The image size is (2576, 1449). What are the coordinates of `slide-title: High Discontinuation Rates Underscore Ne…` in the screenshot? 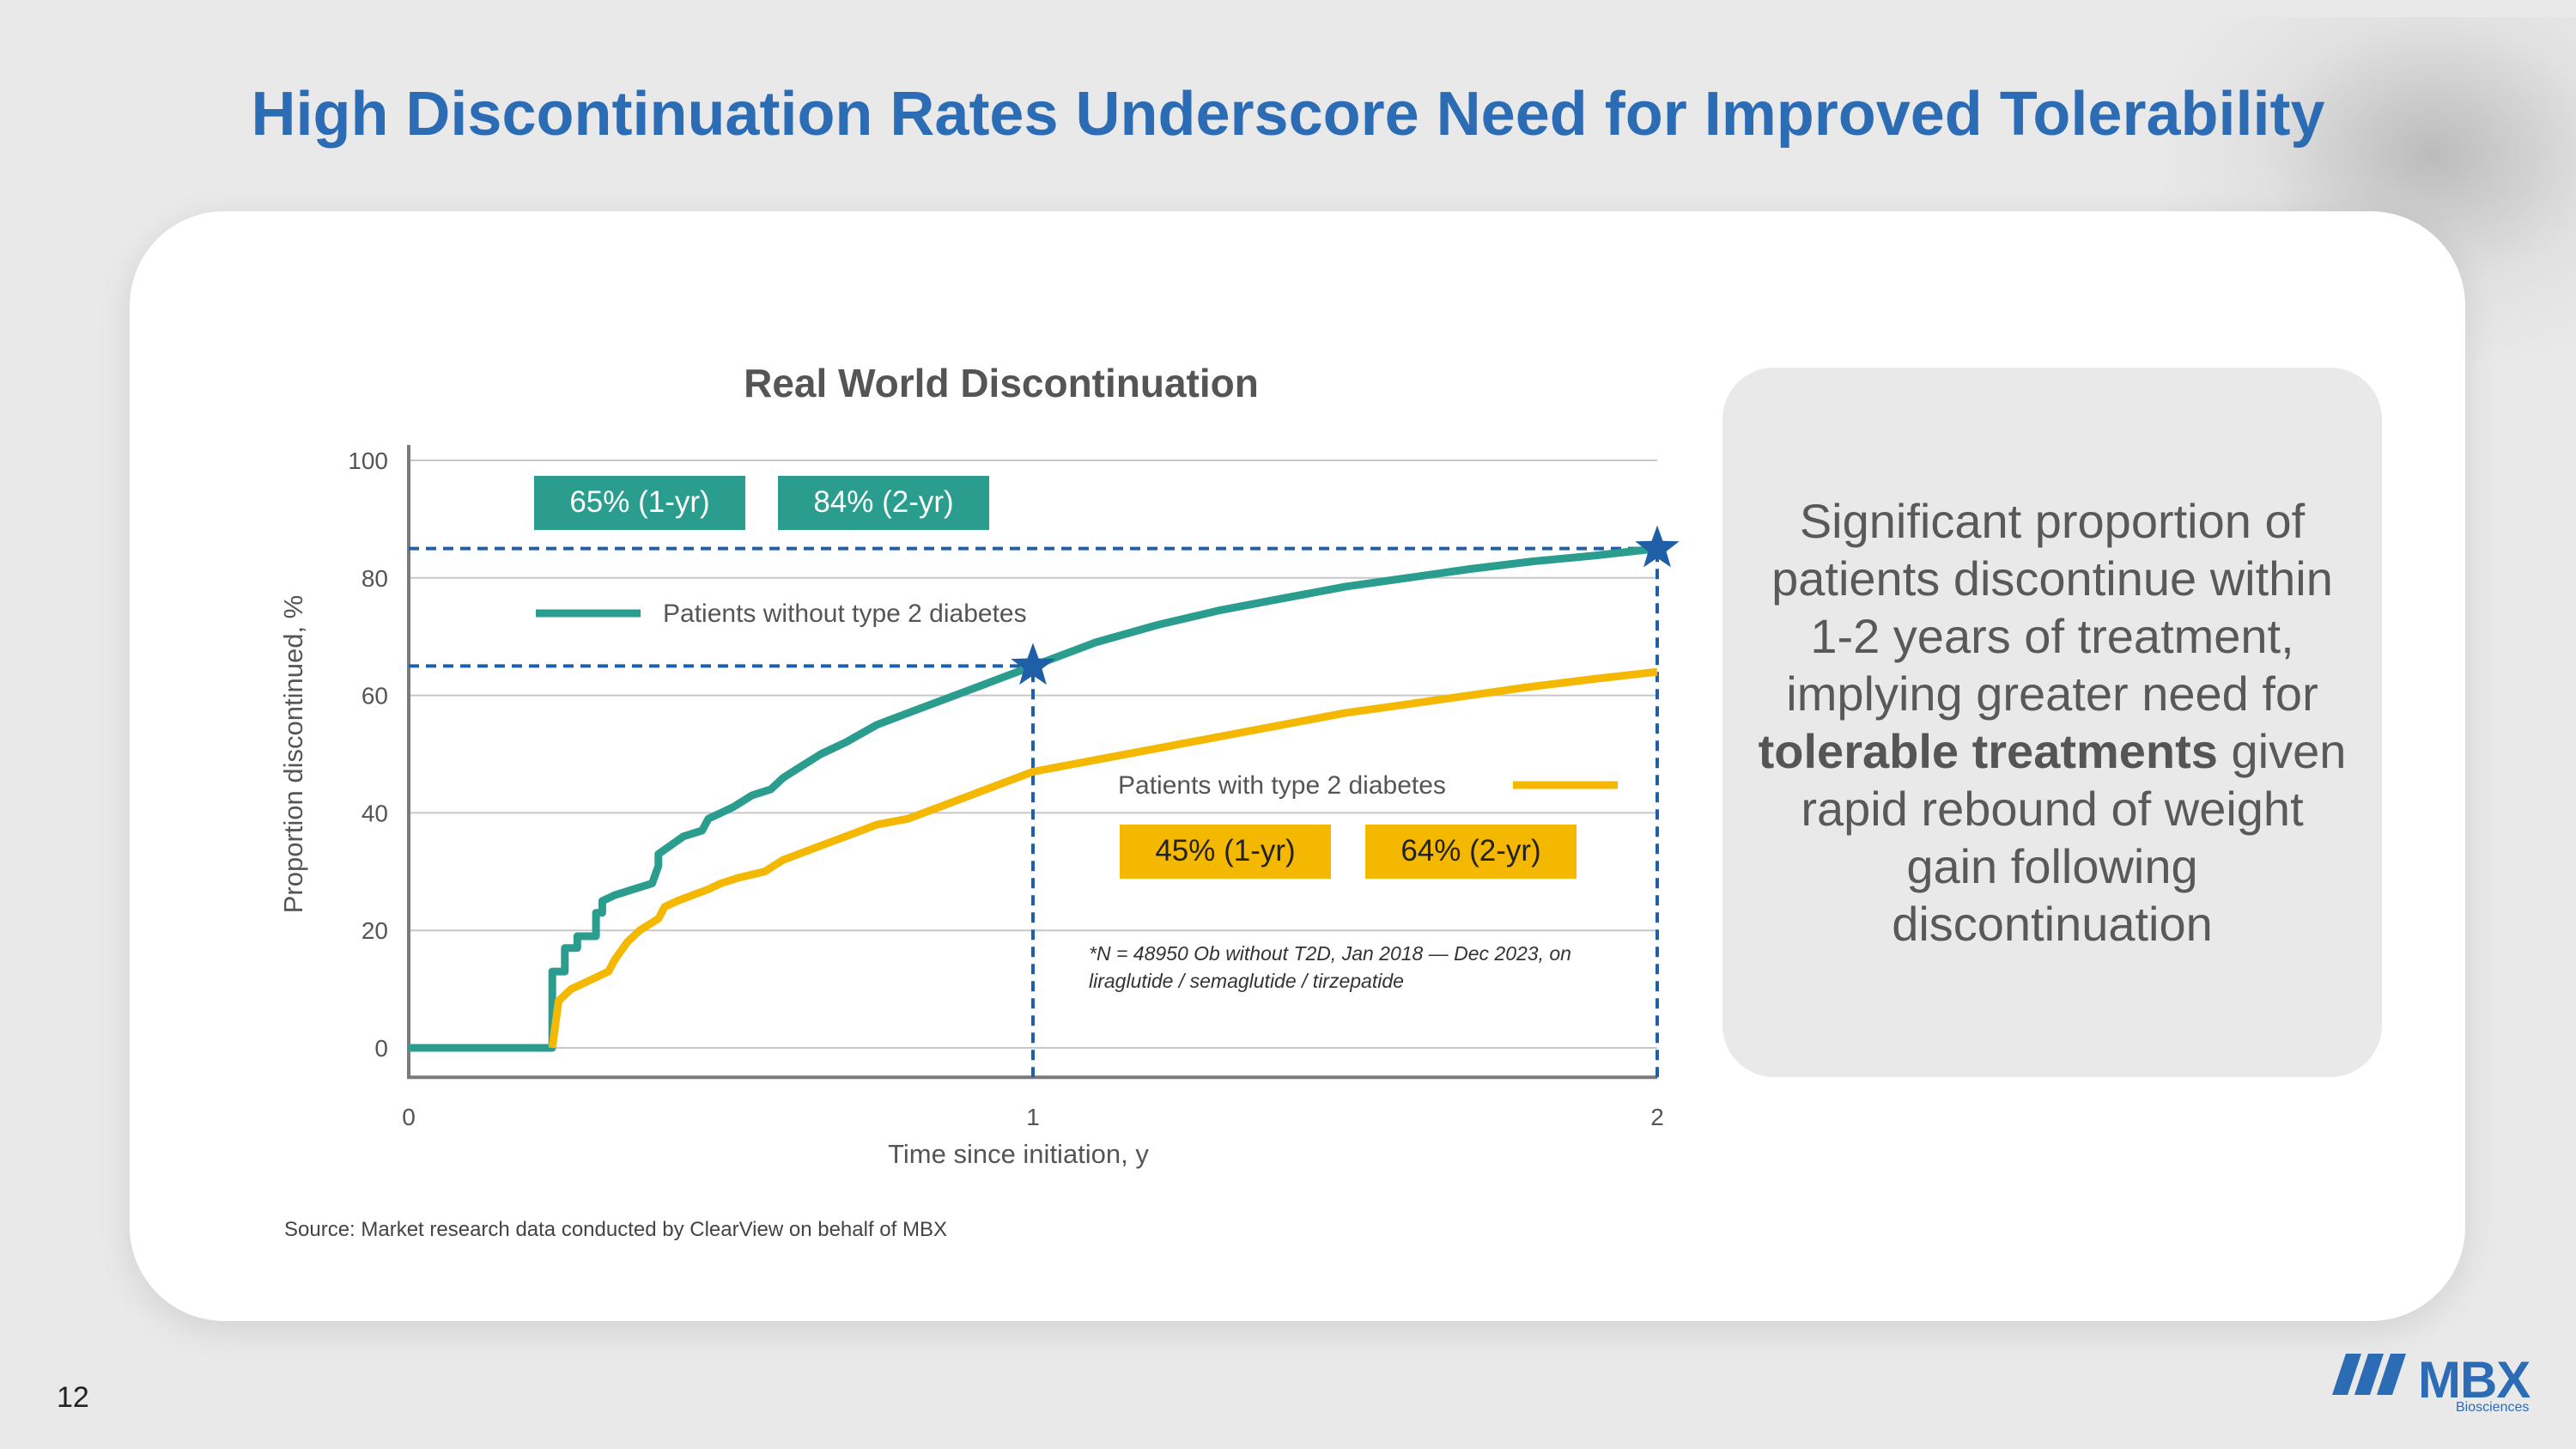 It's located at (1288, 115).